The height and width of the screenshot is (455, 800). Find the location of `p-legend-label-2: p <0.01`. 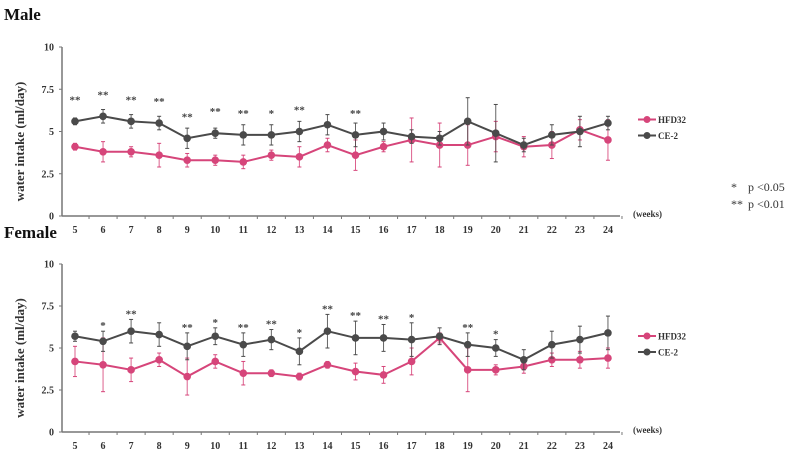

p-legend-label-2: p <0.01 is located at coordinates (766, 204).